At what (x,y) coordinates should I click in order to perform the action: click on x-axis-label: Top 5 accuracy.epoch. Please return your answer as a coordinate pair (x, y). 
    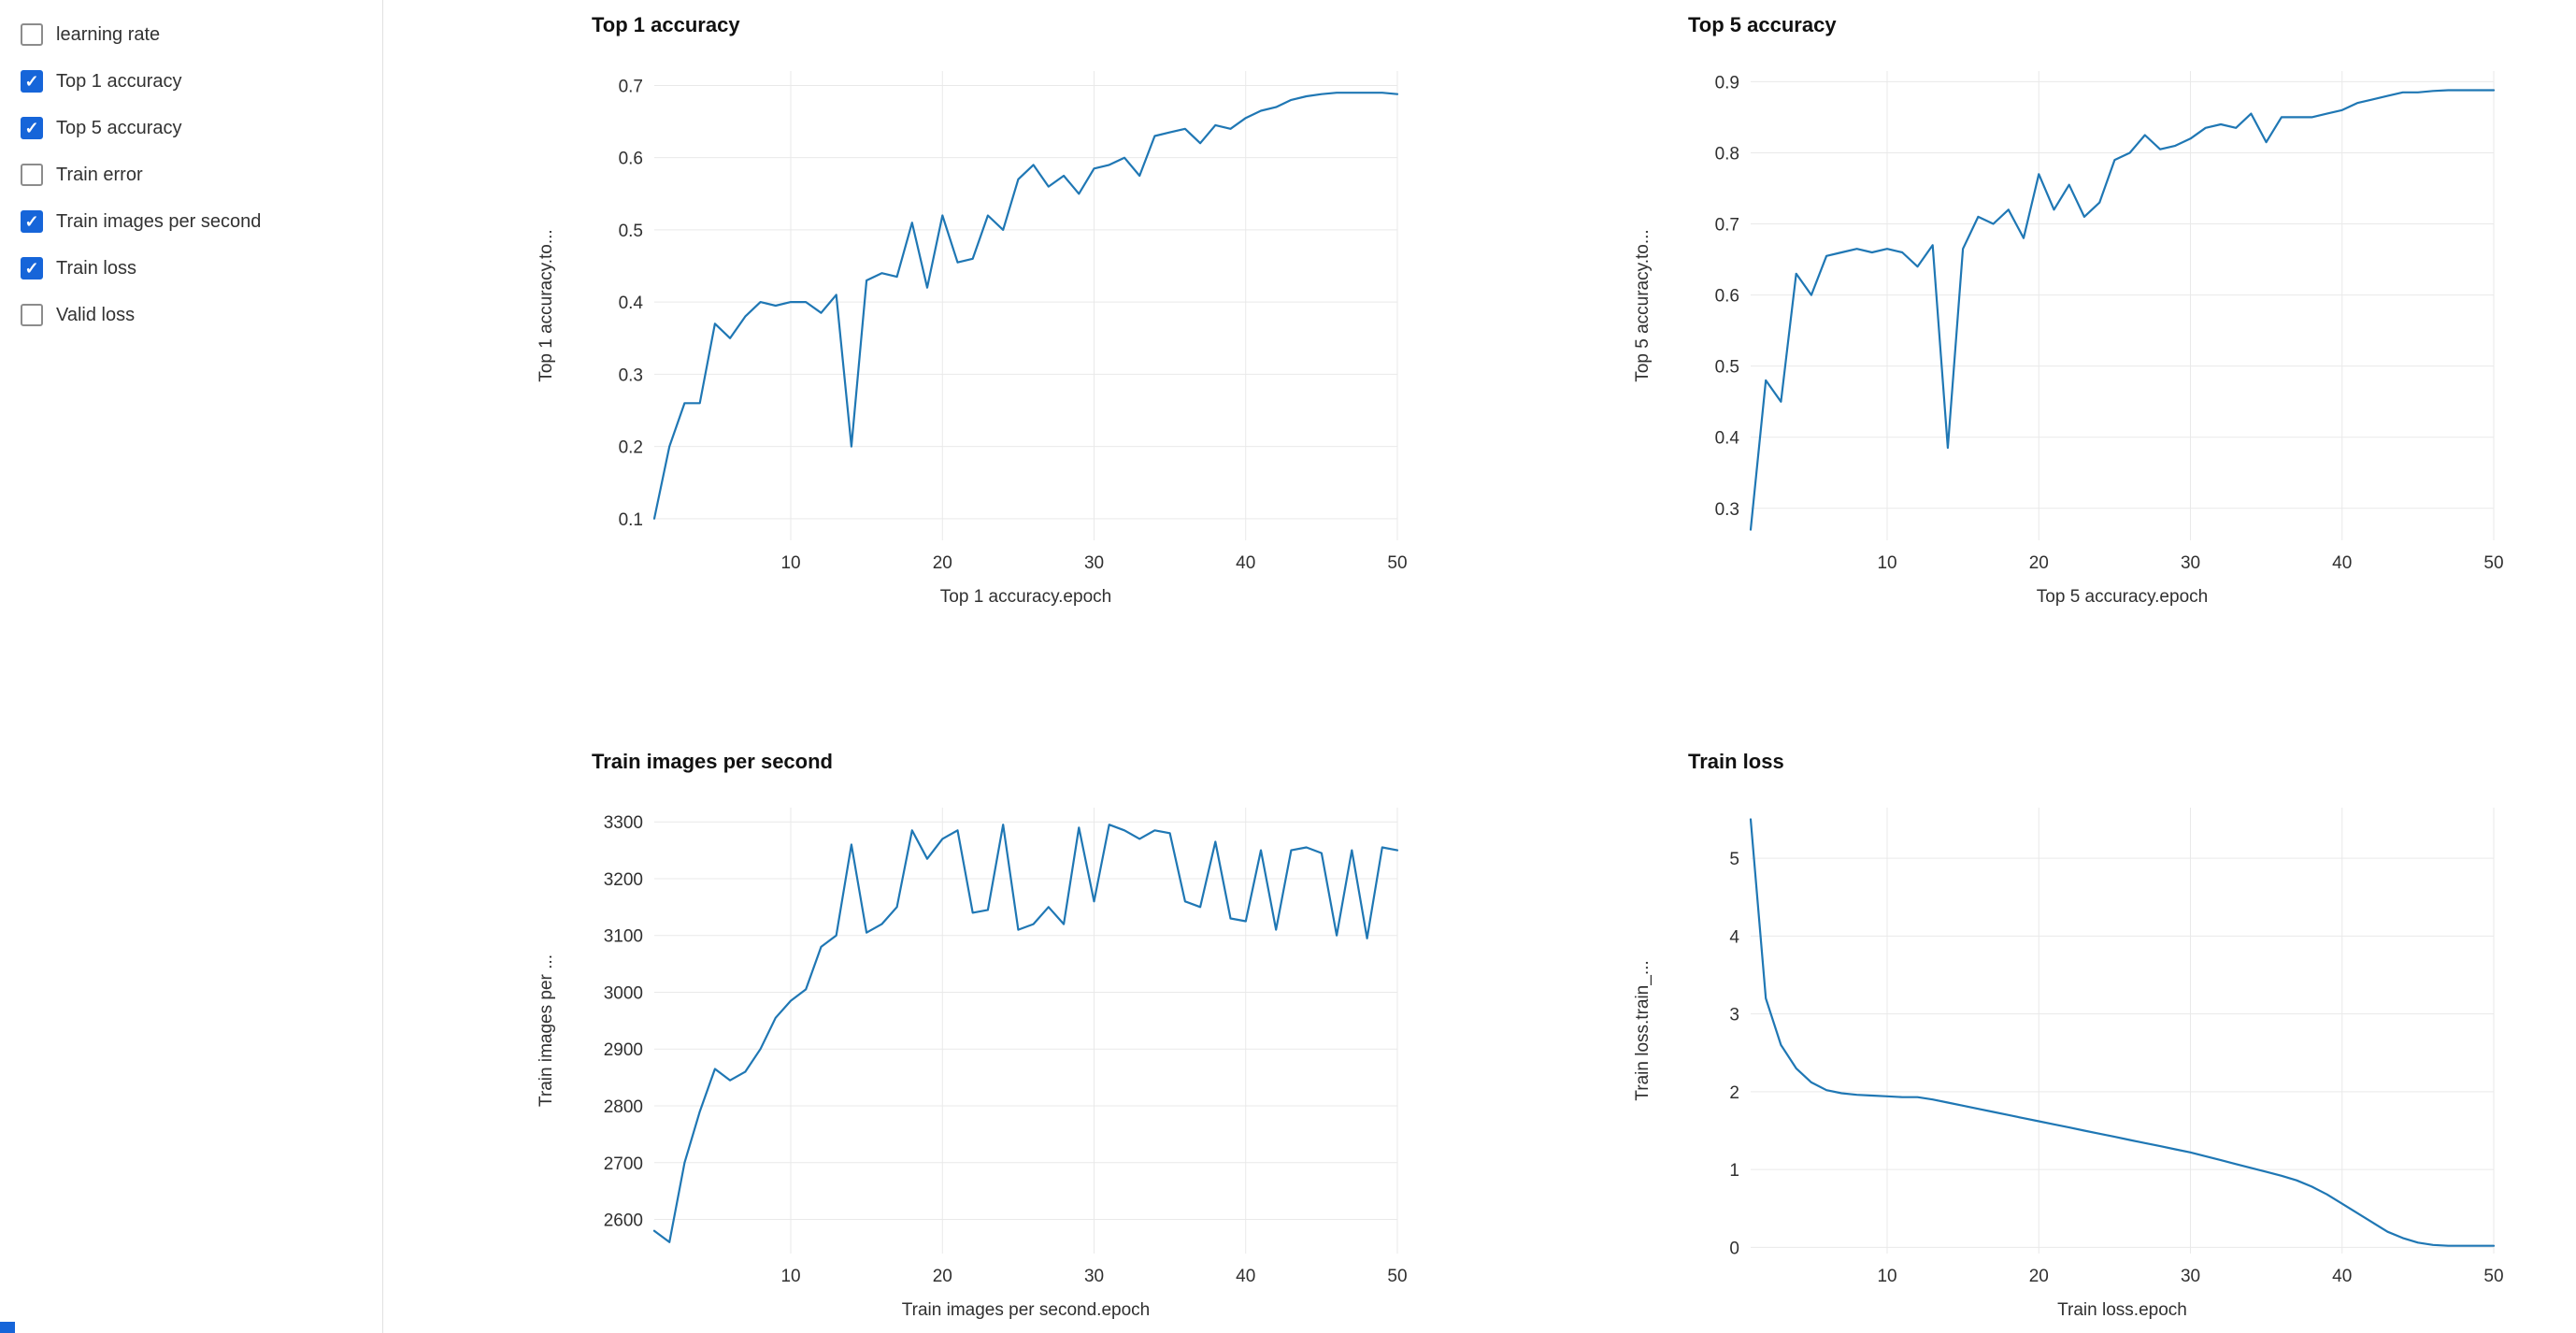
    Looking at the image, I should click on (2122, 597).